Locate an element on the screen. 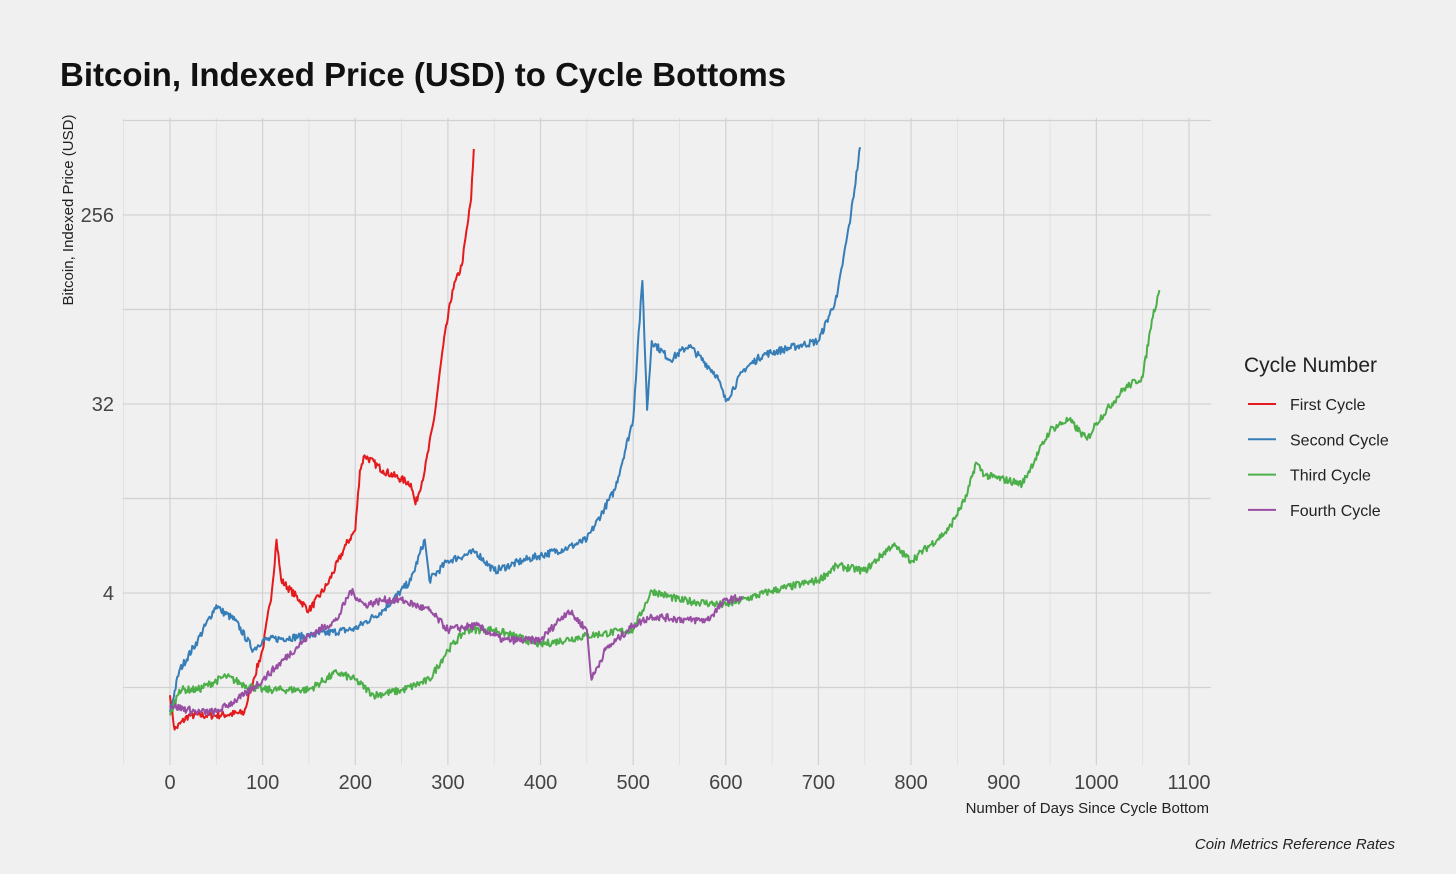 This screenshot has width=1456, height=874. x-tick-label: 200 is located at coordinates (355, 783).